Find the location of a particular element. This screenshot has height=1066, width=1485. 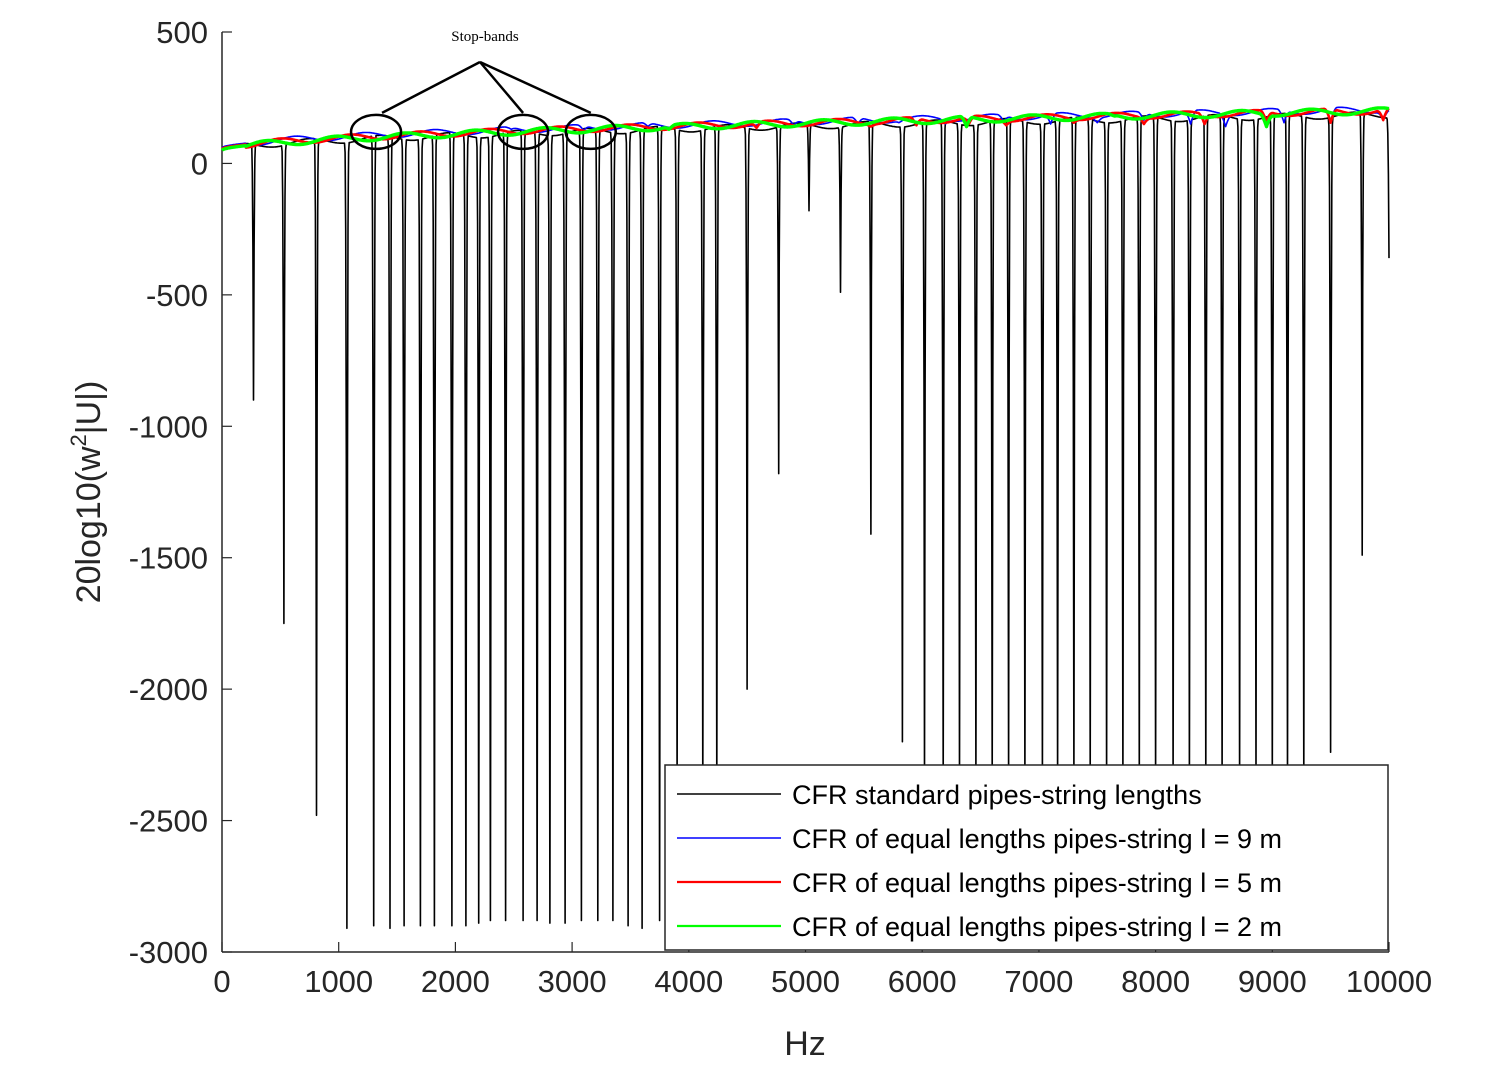

y-axis-title-base: 20log10(w is located at coordinates (89, 524).